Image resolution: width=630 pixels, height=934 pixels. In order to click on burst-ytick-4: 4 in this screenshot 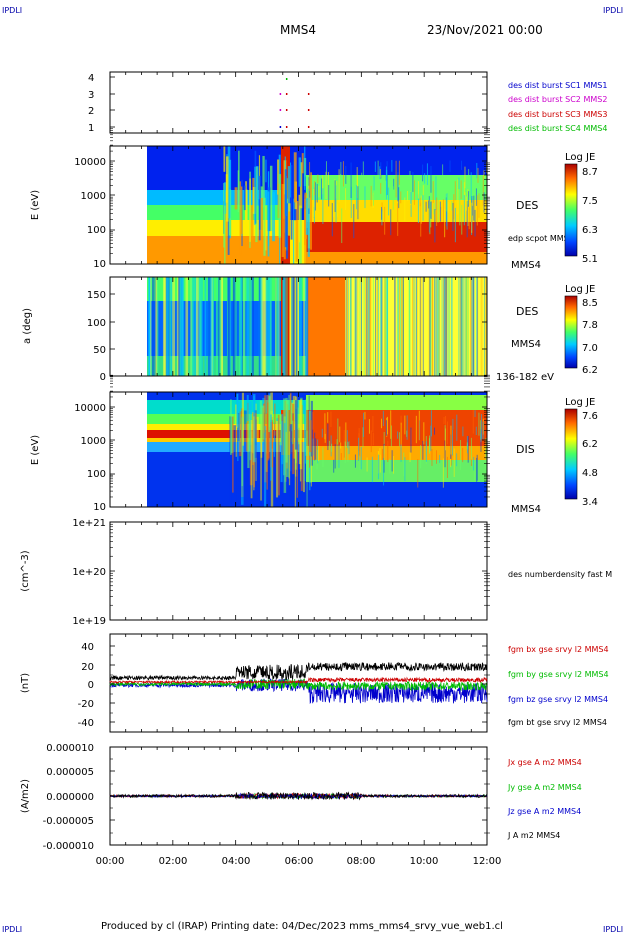, I will do `click(91, 78)`.